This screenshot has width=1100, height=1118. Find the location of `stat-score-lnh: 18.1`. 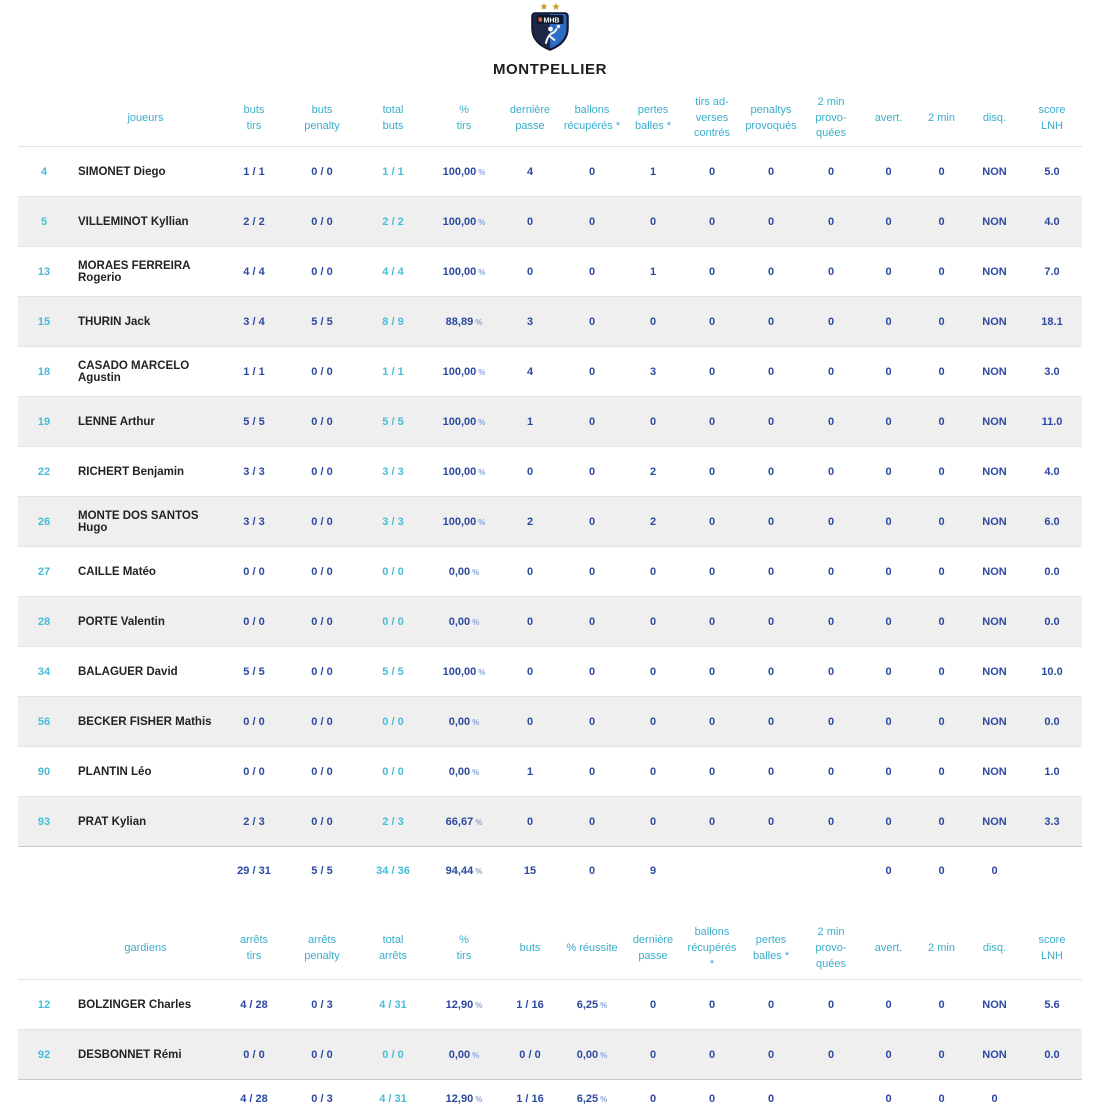

stat-score-lnh: 18.1 is located at coordinates (1052, 322).